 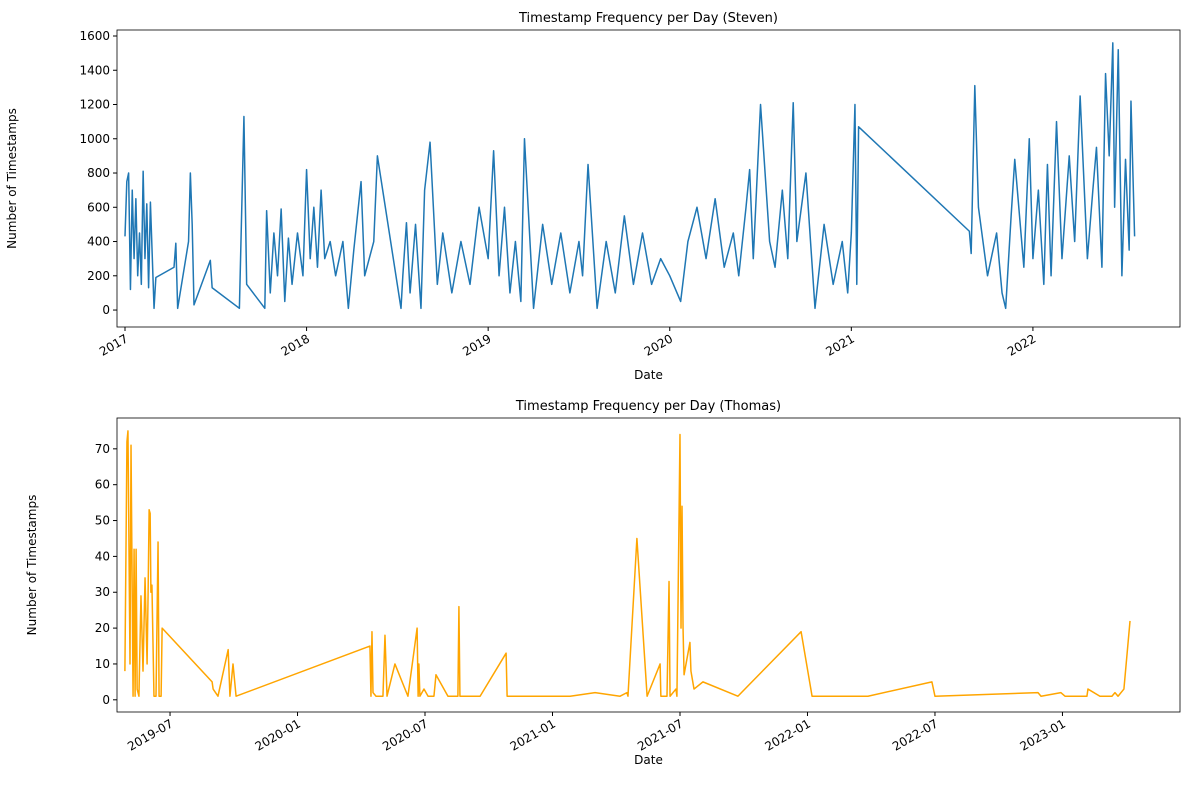 I want to click on y-tick-label: 1400, so click(x=94, y=70).